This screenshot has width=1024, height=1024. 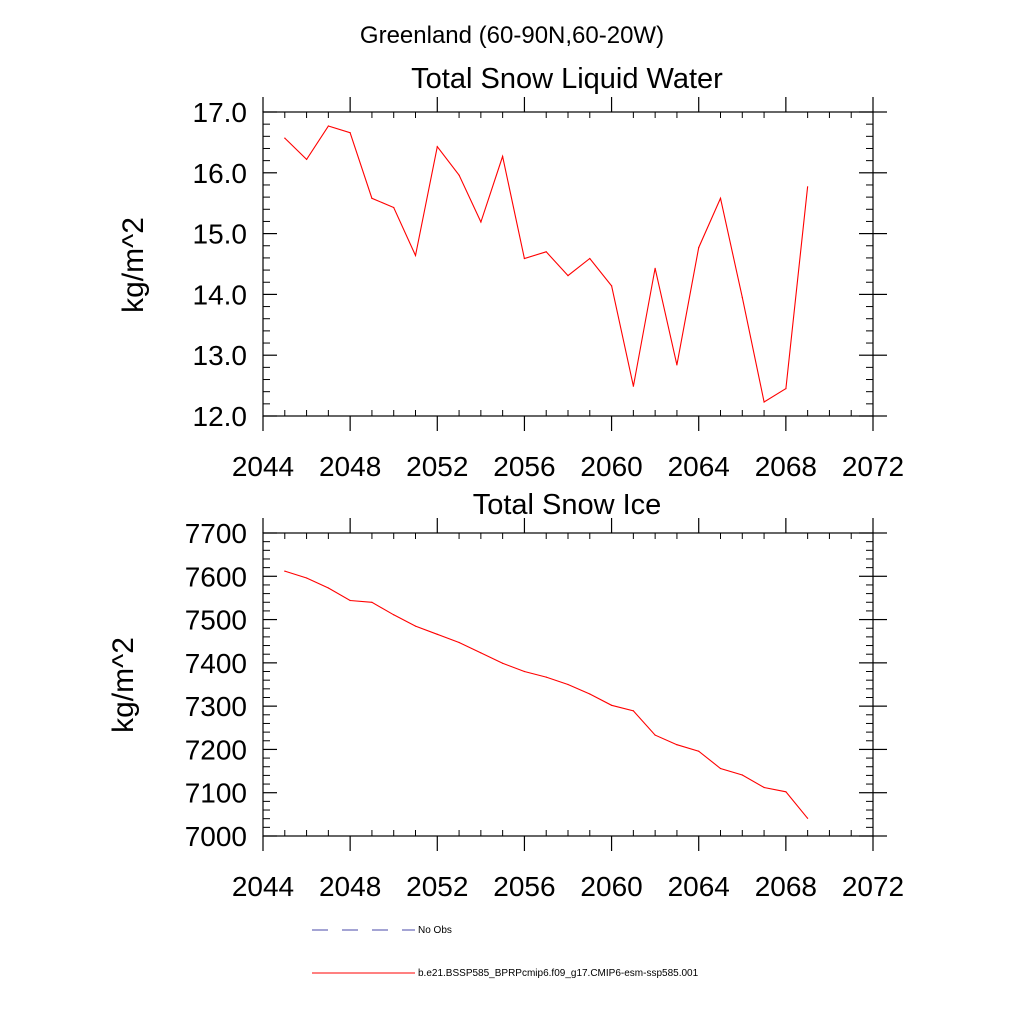 What do you see at coordinates (216, 576) in the screenshot?
I see `y-tick-label: 7600` at bounding box center [216, 576].